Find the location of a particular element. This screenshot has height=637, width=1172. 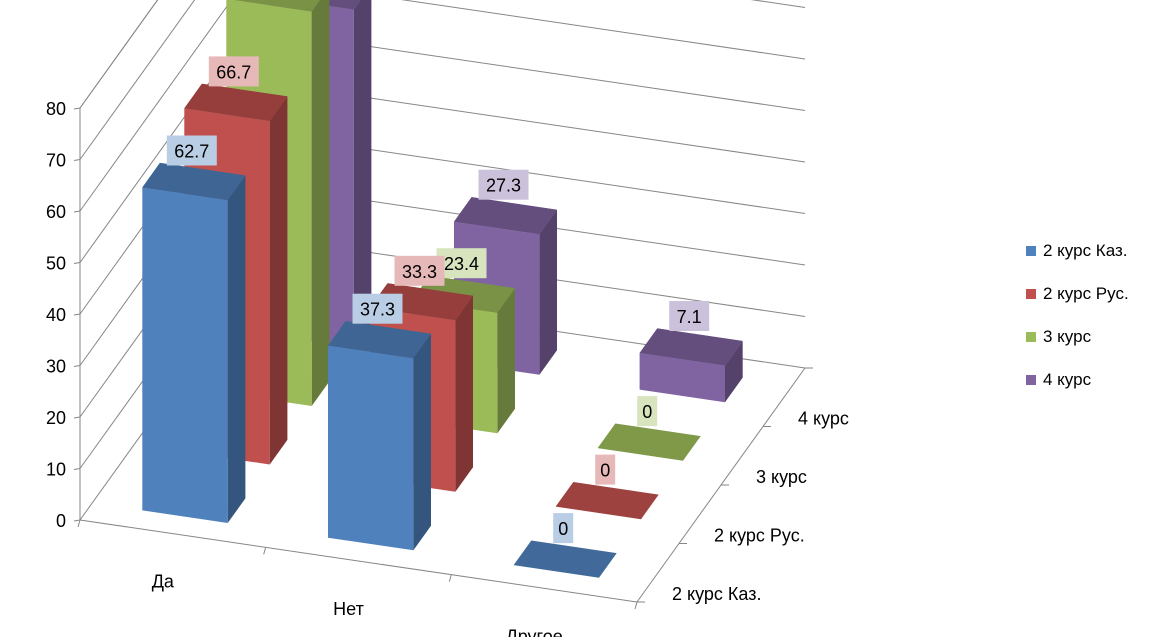

legend: 2 курс Каз. 2 курс Рус. 3 курс 4 курс is located at coordinates (1077, 327).